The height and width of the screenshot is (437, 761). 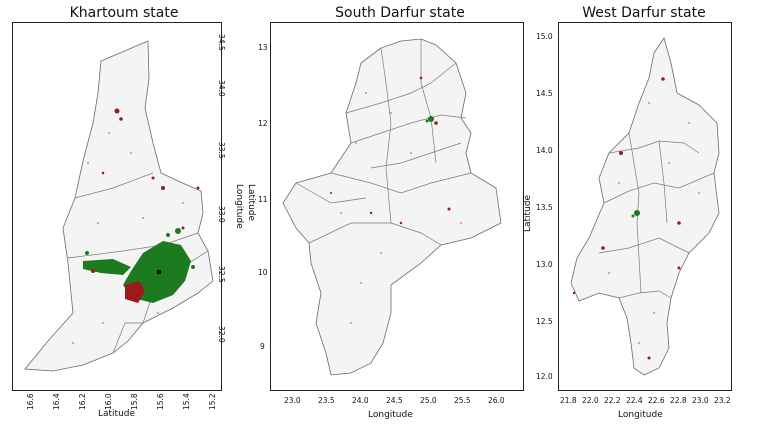 I want to click on khartoum-y-tick: 33.0, so click(x=221, y=214).